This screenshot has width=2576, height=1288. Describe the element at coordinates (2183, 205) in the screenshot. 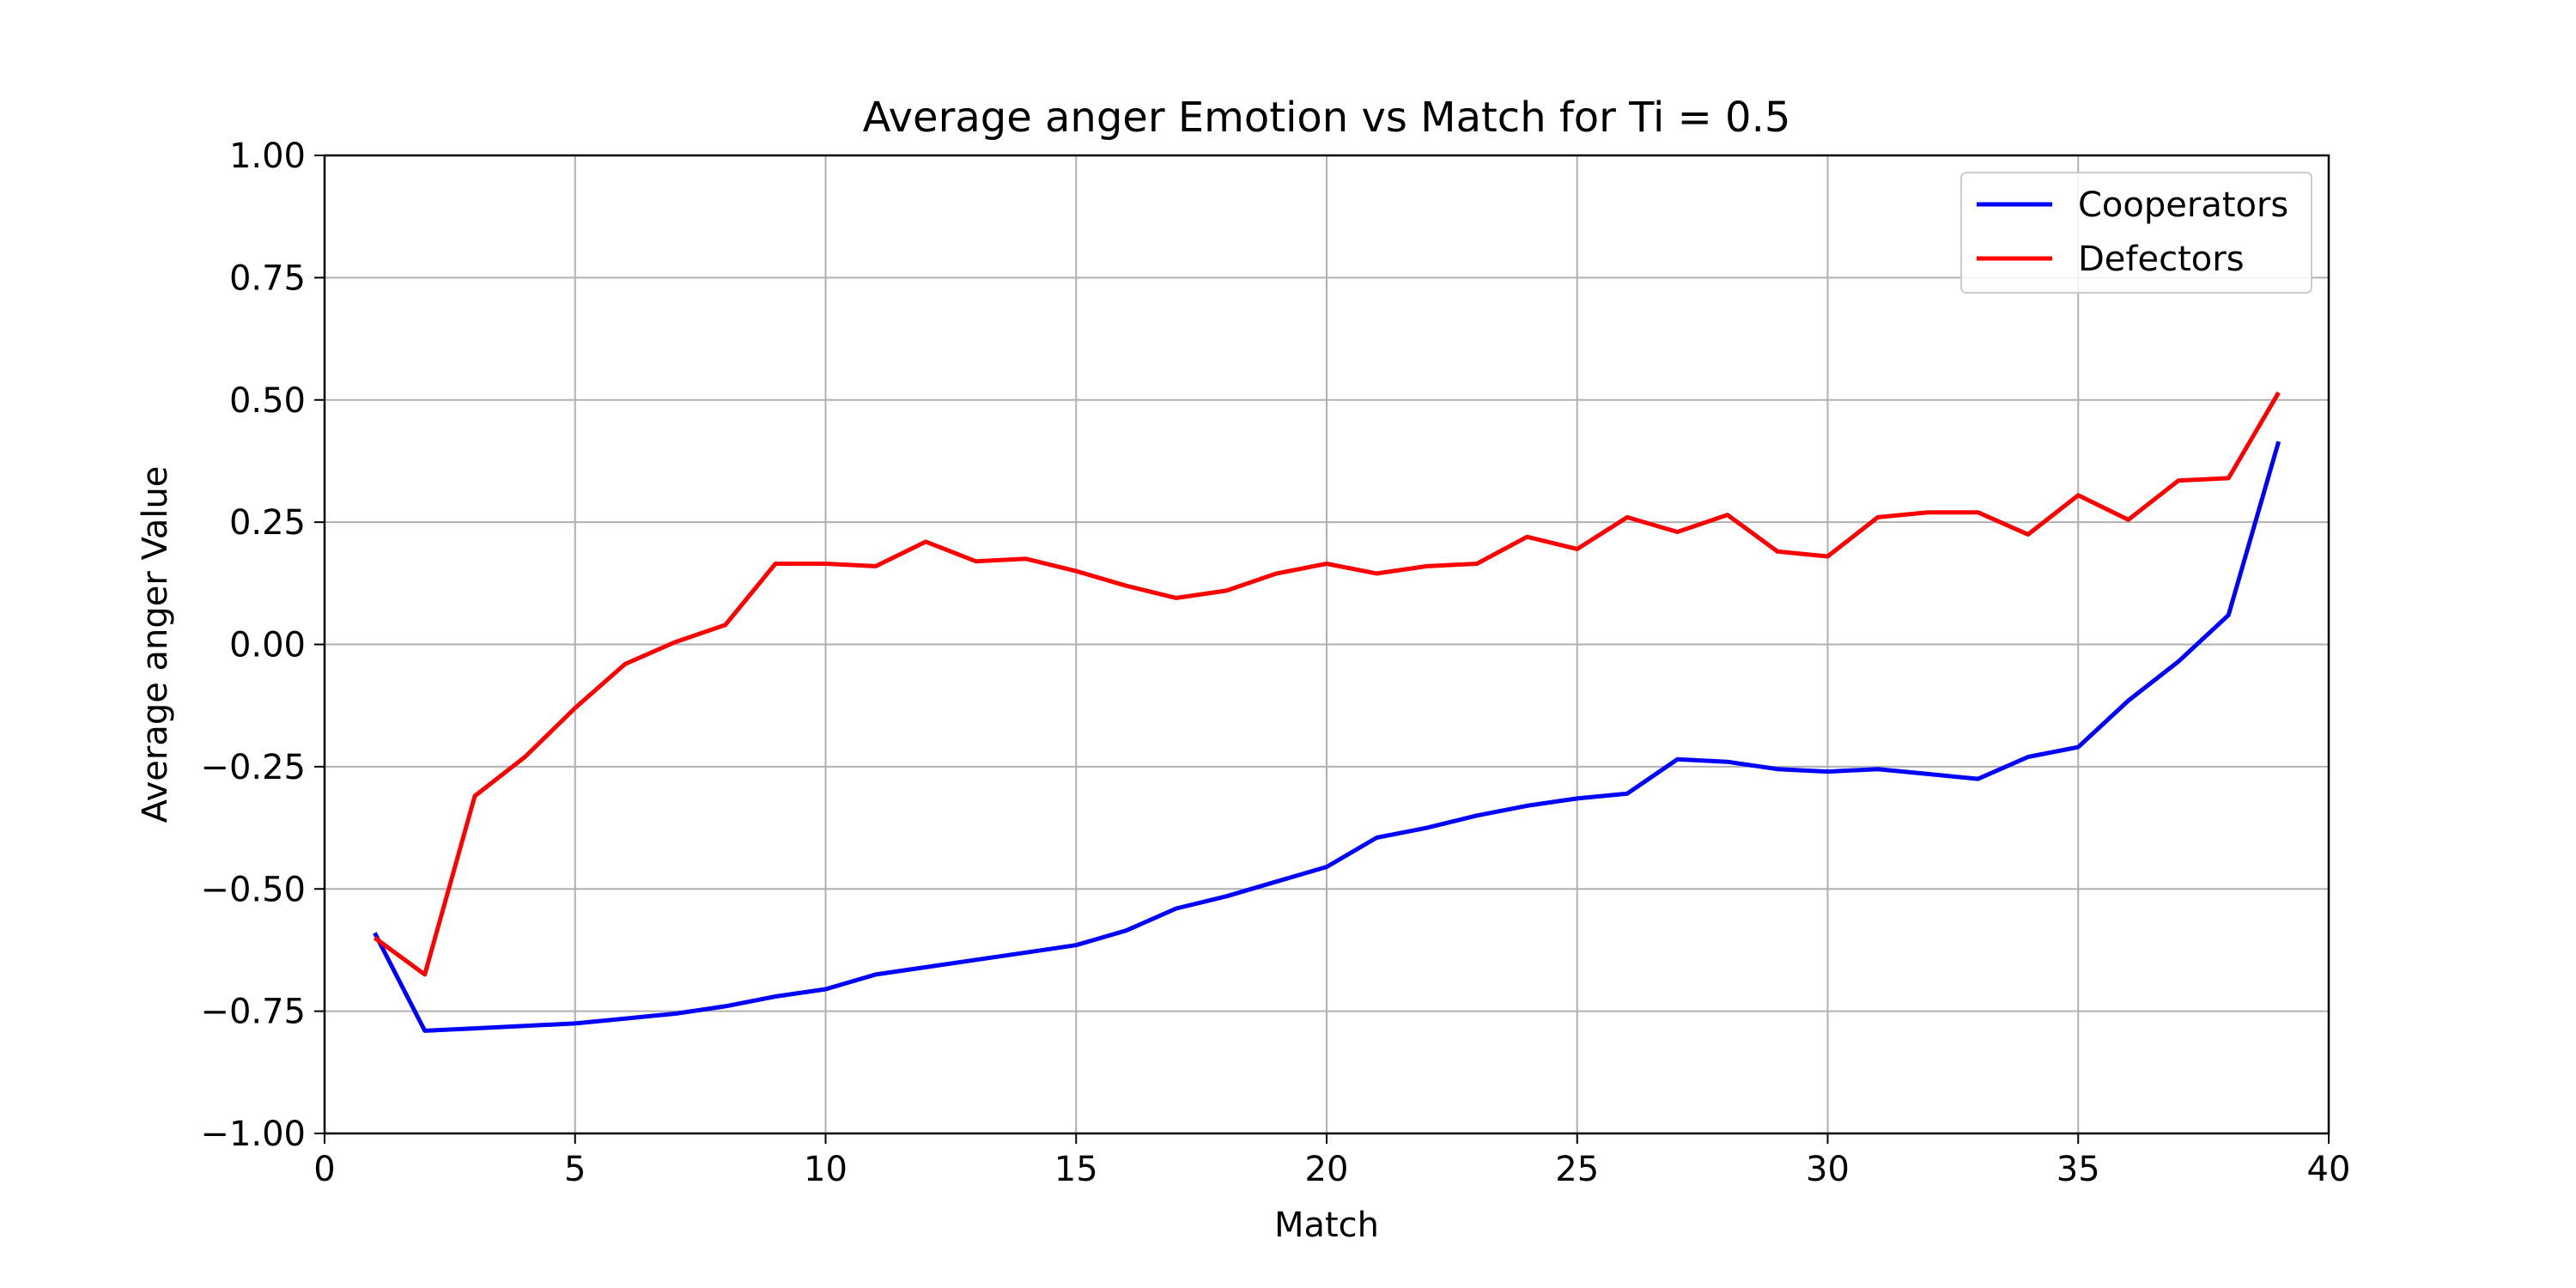

I see `legend-label-cooperators: Cooperators` at that location.